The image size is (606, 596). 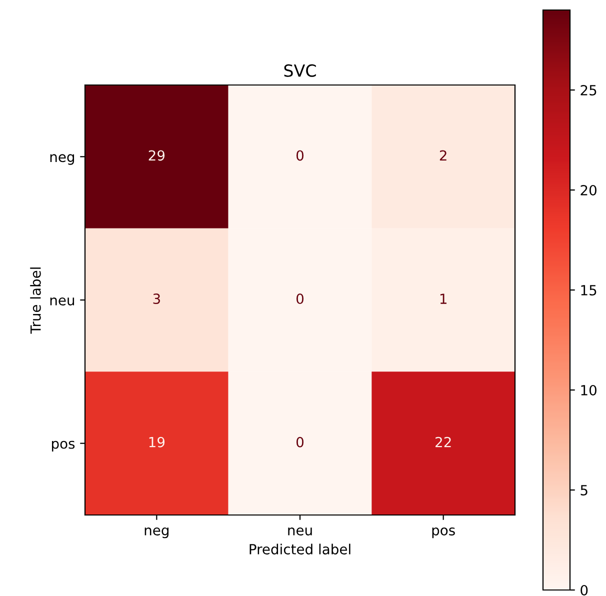 I want to click on y-tick-label: neg, so click(x=62, y=159).